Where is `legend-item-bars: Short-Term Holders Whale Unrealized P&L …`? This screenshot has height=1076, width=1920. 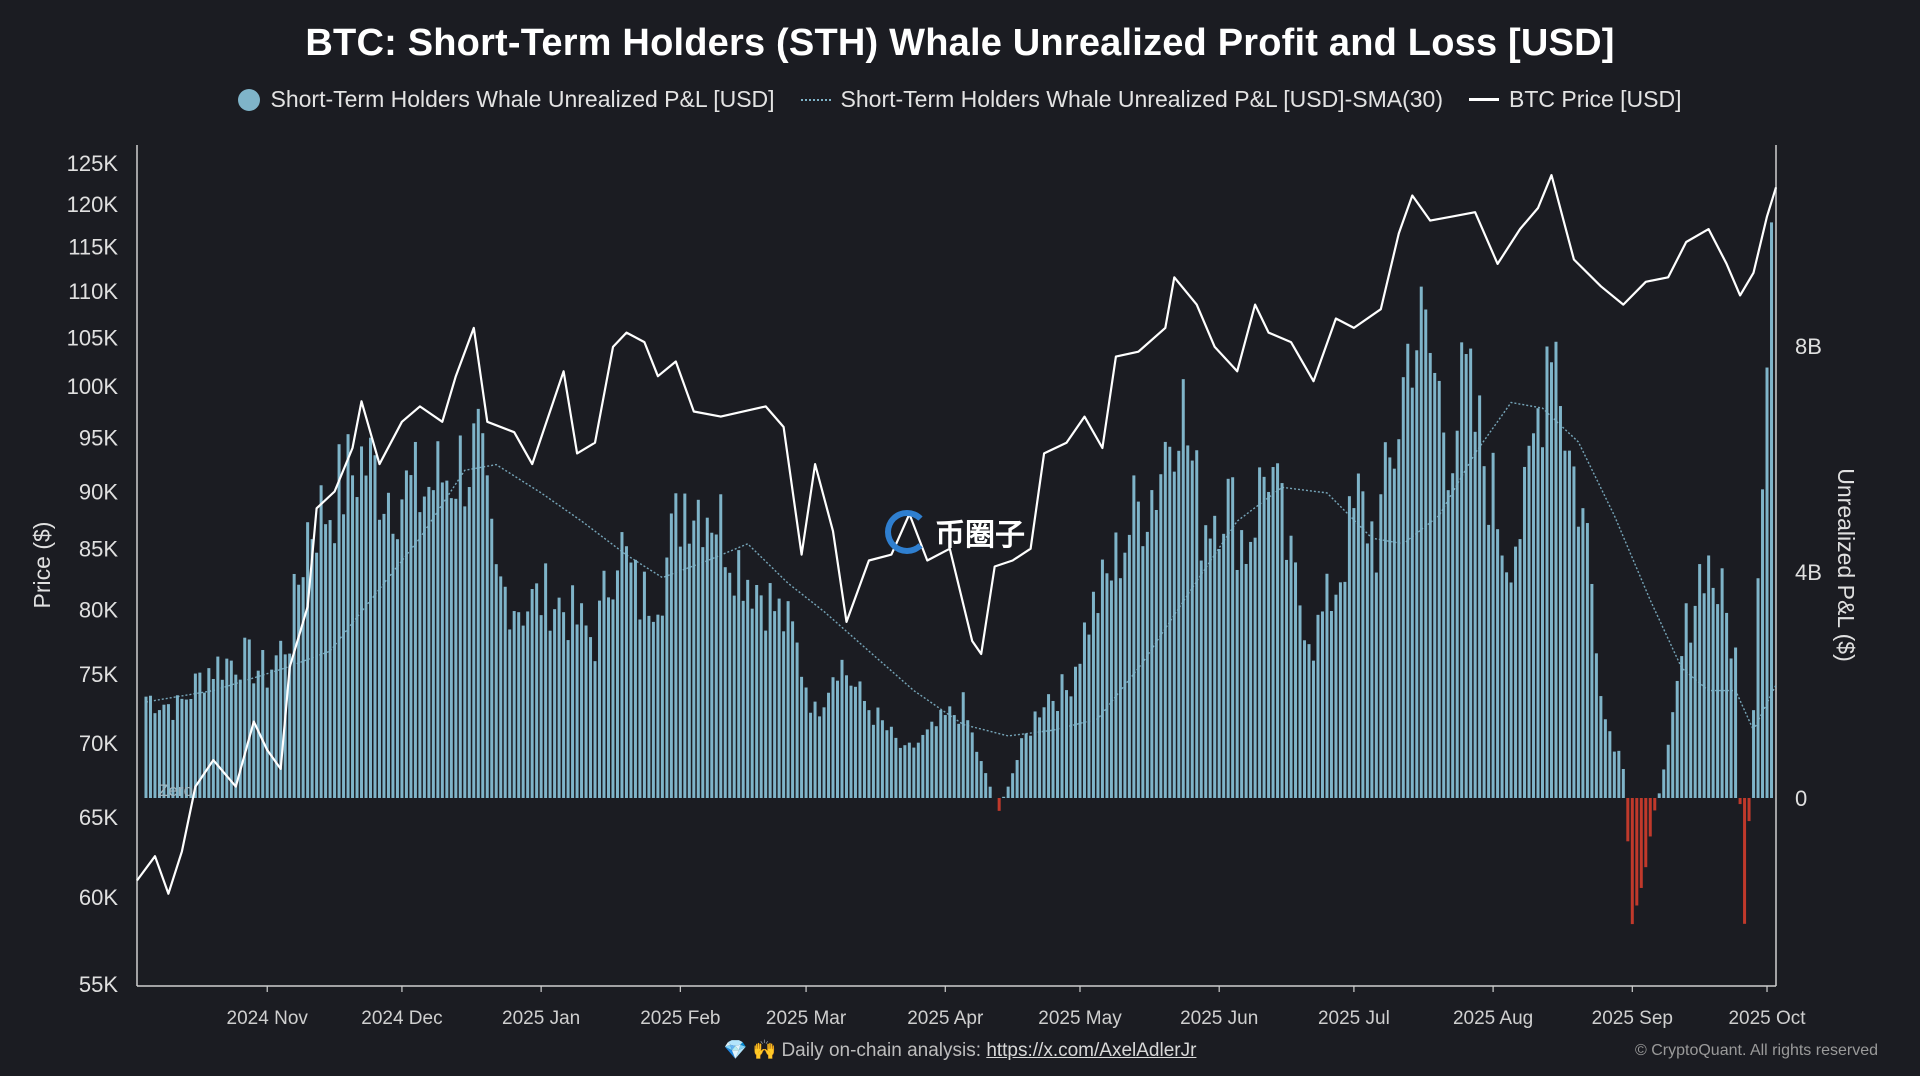 legend-item-bars: Short-Term Holders Whale Unrealized P&L … is located at coordinates (506, 99).